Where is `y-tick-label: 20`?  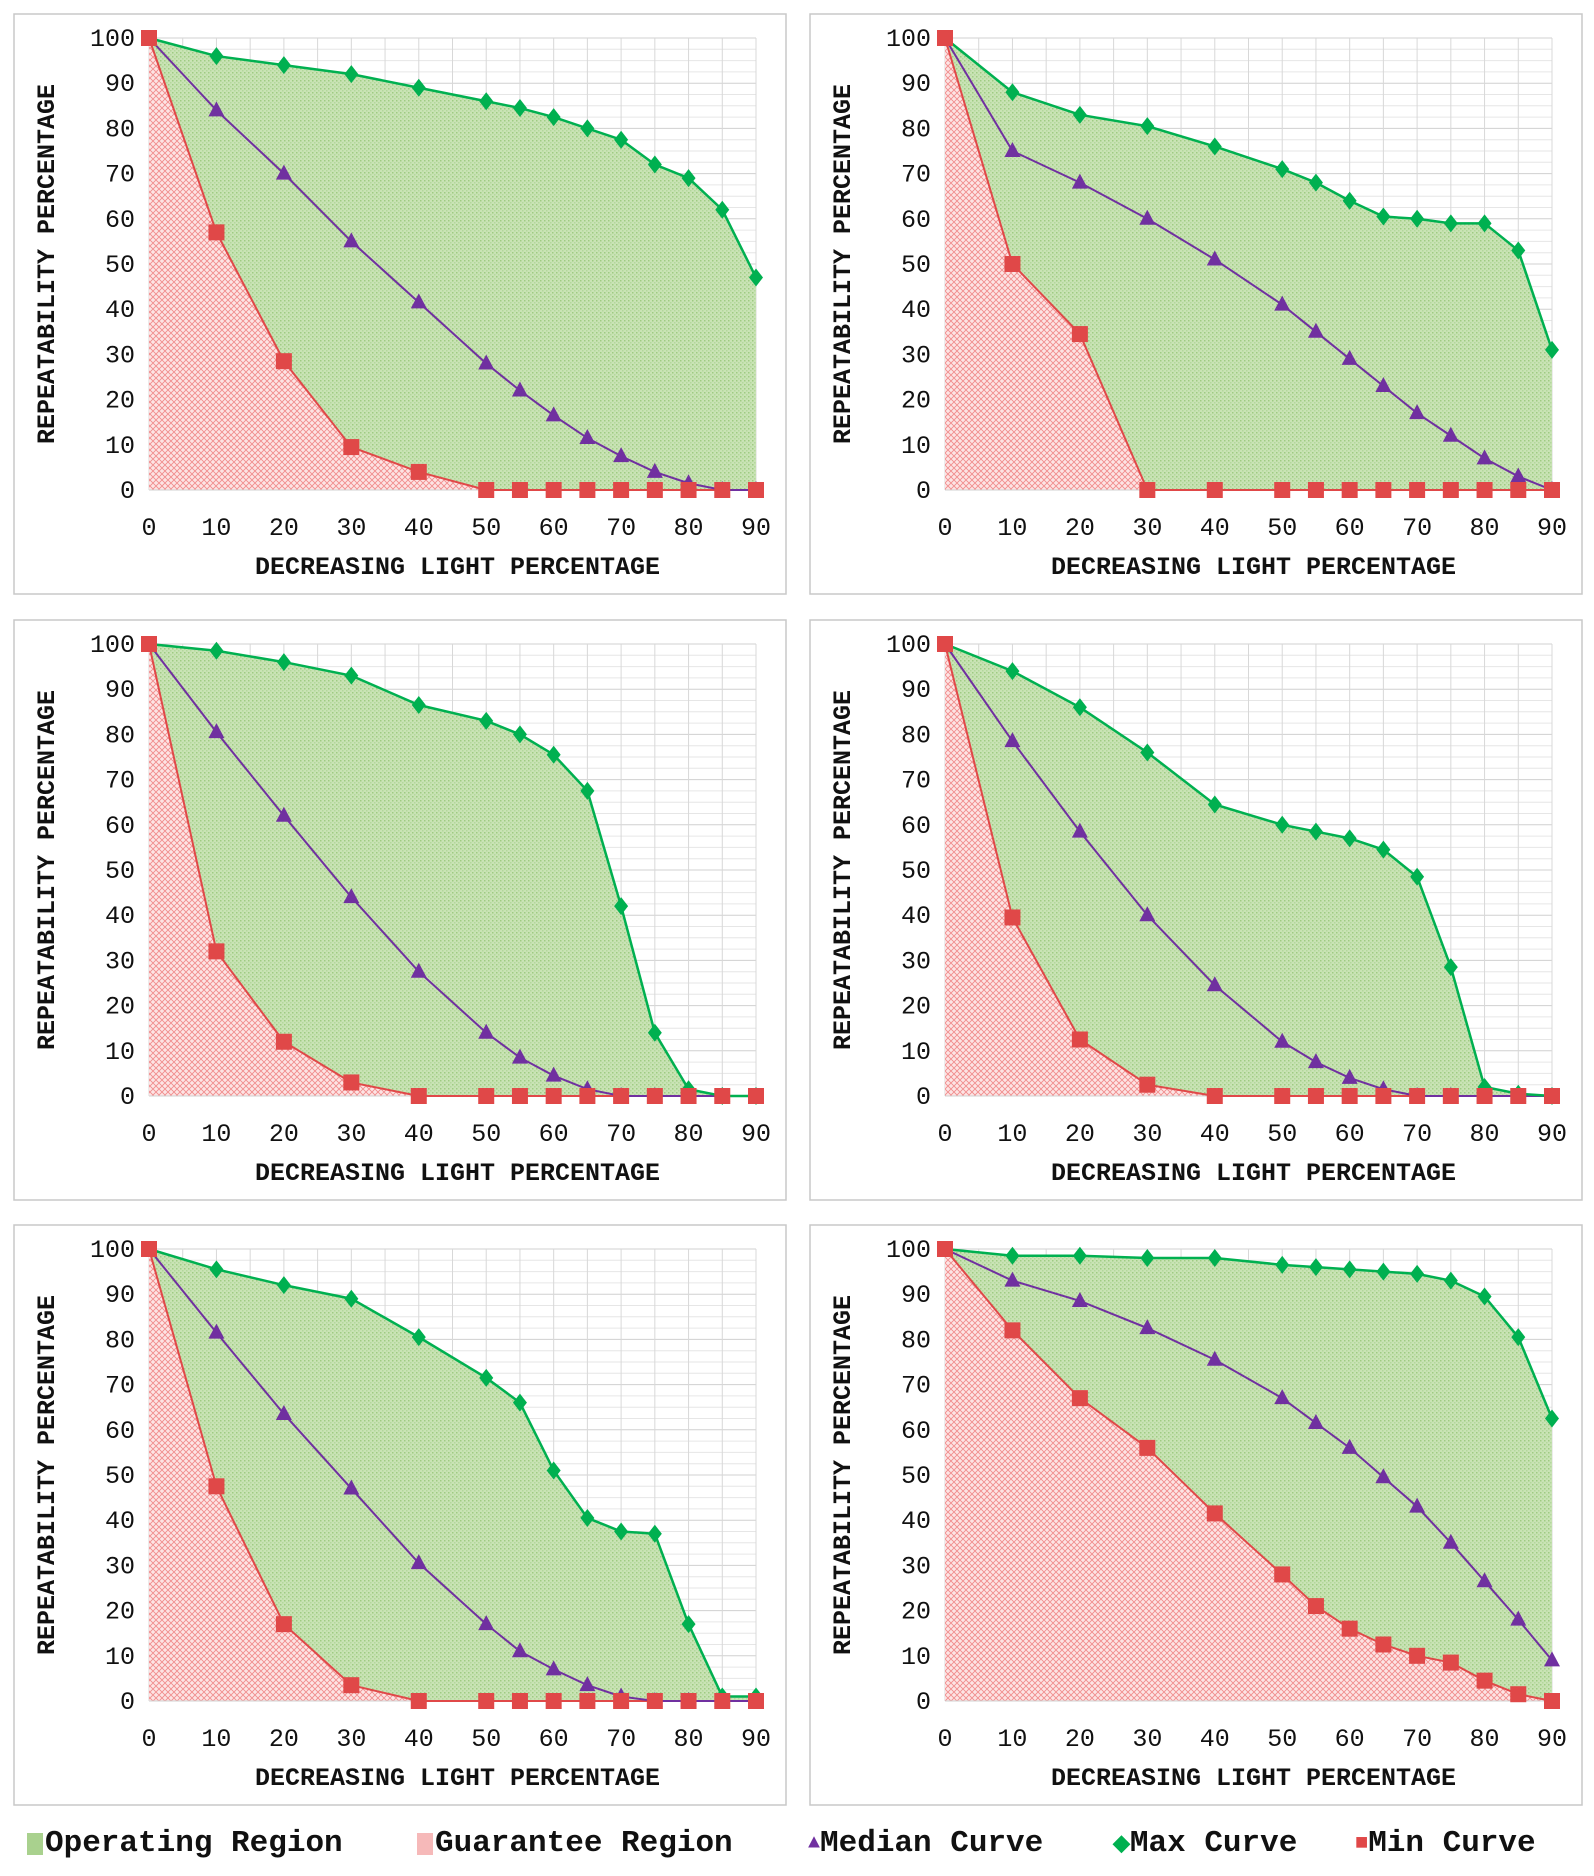 y-tick-label: 20 is located at coordinates (916, 1612).